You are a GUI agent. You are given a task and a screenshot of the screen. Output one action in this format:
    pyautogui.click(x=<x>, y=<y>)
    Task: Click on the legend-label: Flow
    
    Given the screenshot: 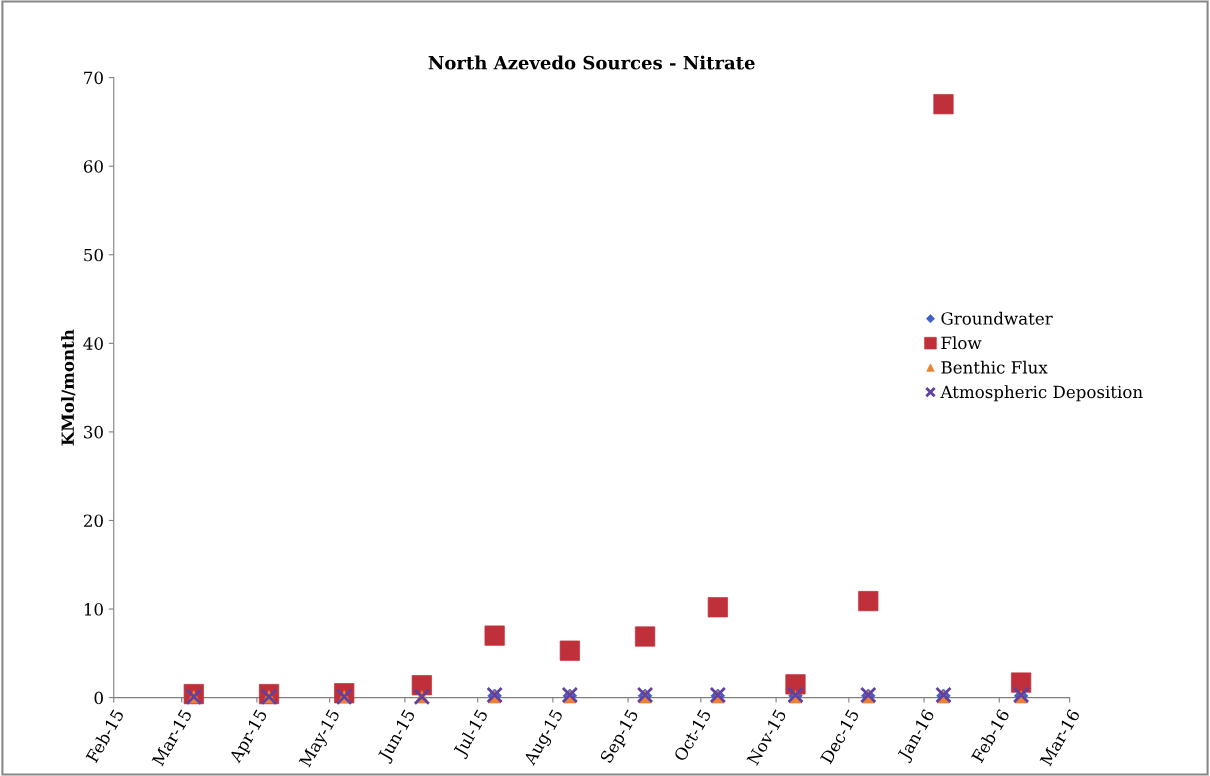 What is the action you would take?
    pyautogui.click(x=961, y=343)
    